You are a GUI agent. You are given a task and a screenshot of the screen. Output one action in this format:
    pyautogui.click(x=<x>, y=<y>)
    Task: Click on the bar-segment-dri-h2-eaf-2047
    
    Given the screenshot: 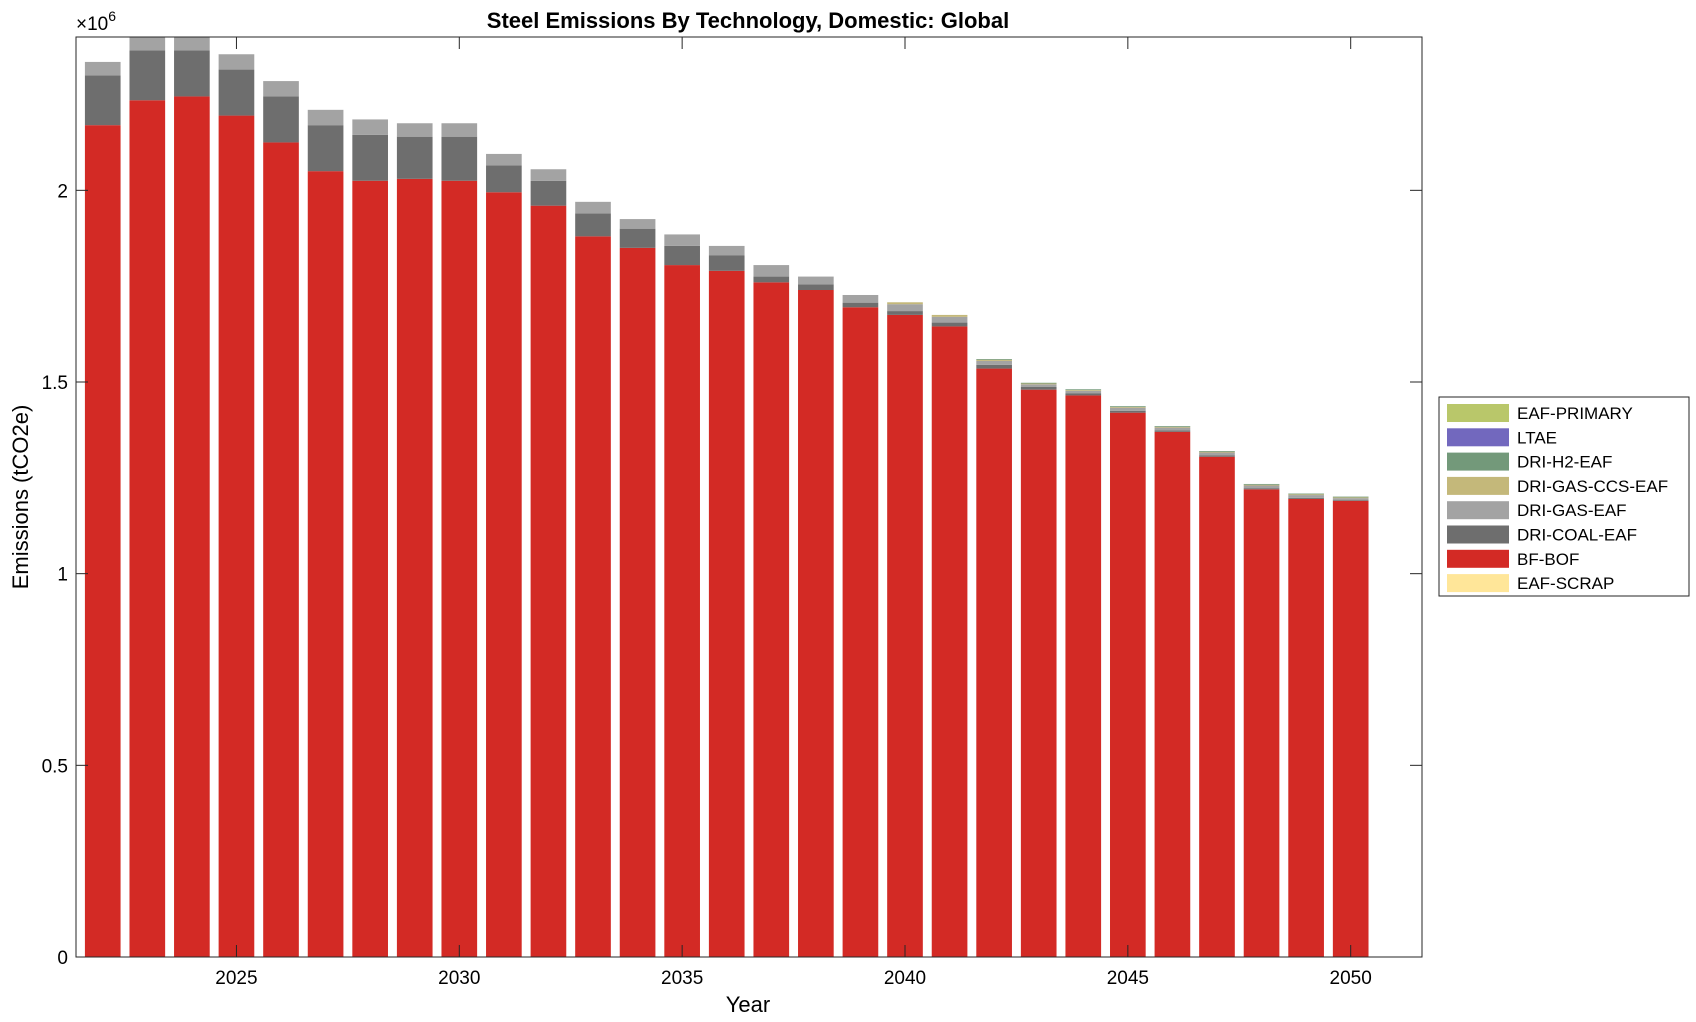 What is the action you would take?
    pyautogui.click(x=1217, y=451)
    